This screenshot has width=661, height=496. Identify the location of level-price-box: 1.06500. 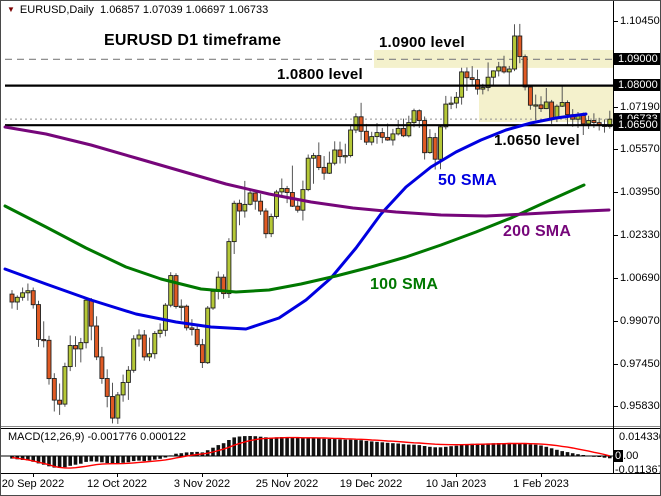
(636, 125).